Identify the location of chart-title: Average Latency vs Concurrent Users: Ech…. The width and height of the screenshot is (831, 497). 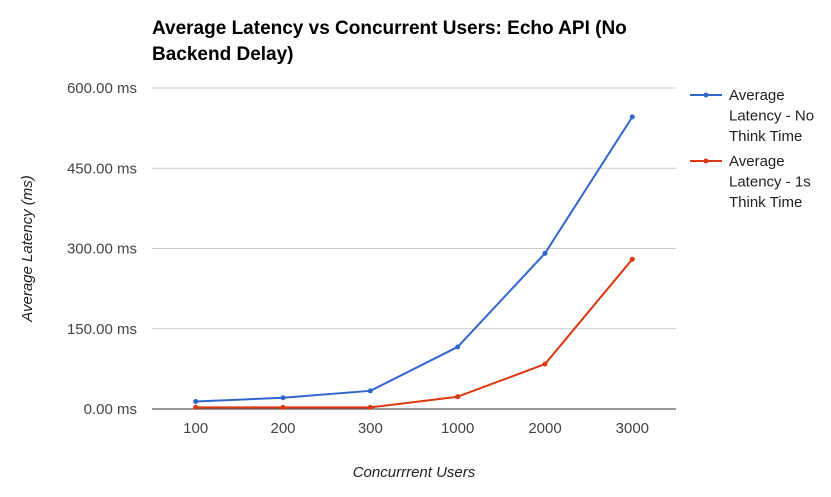
(389, 41).